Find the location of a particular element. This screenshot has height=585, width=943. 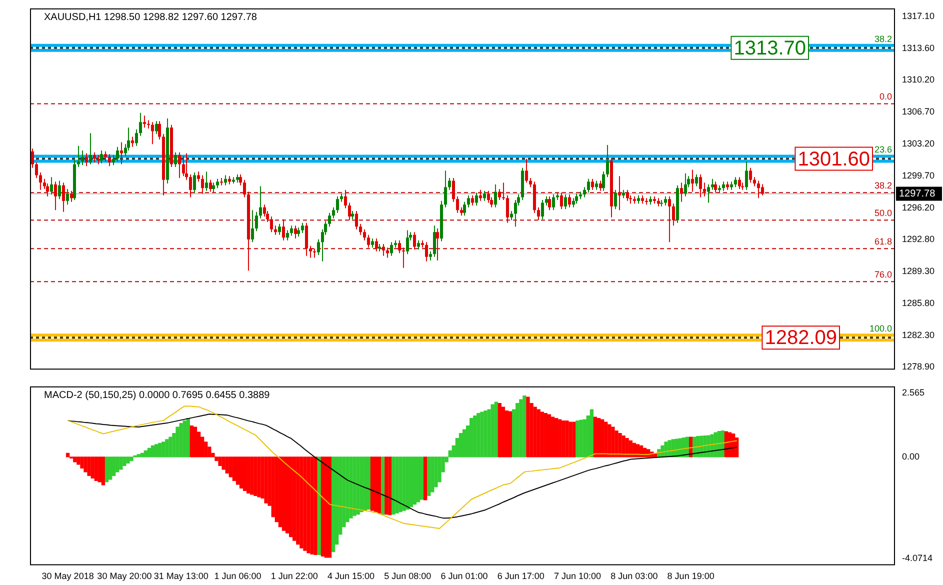

annotation: 61.8 is located at coordinates (883, 241).